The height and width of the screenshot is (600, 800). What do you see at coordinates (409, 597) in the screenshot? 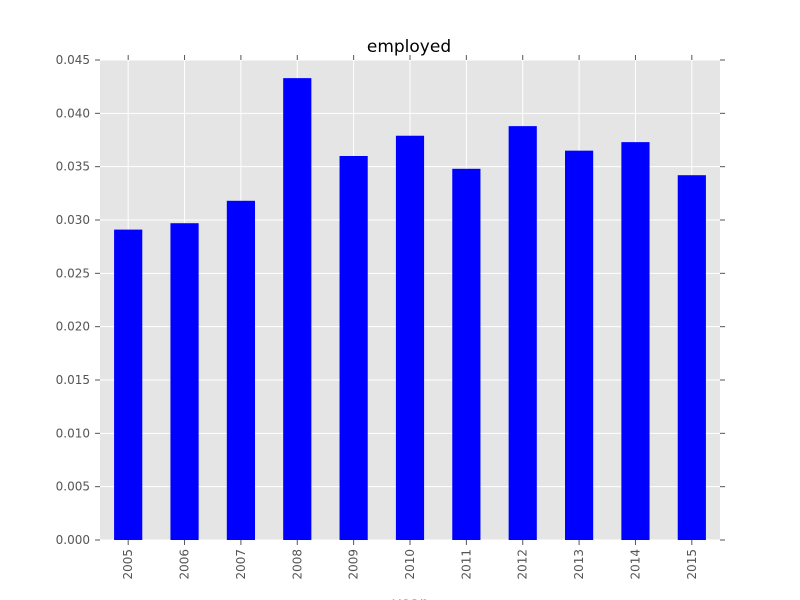
I see `x-axis-label: year` at bounding box center [409, 597].